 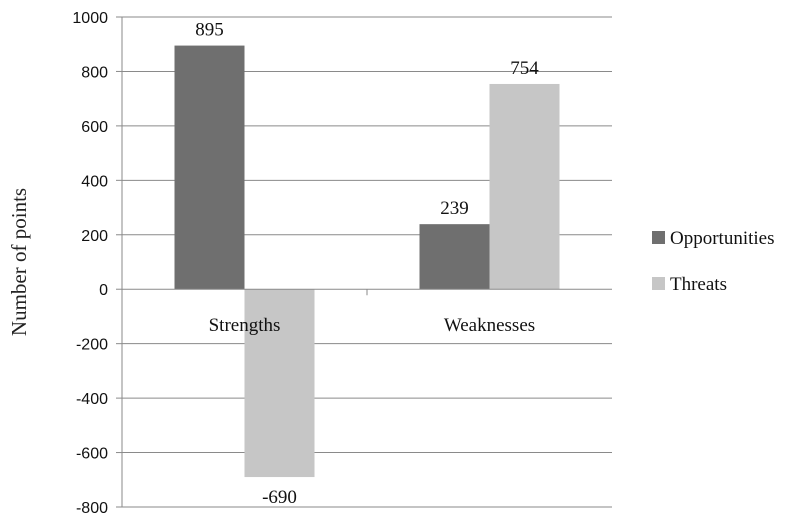 I want to click on y-tick-label: 600, so click(x=94, y=127).